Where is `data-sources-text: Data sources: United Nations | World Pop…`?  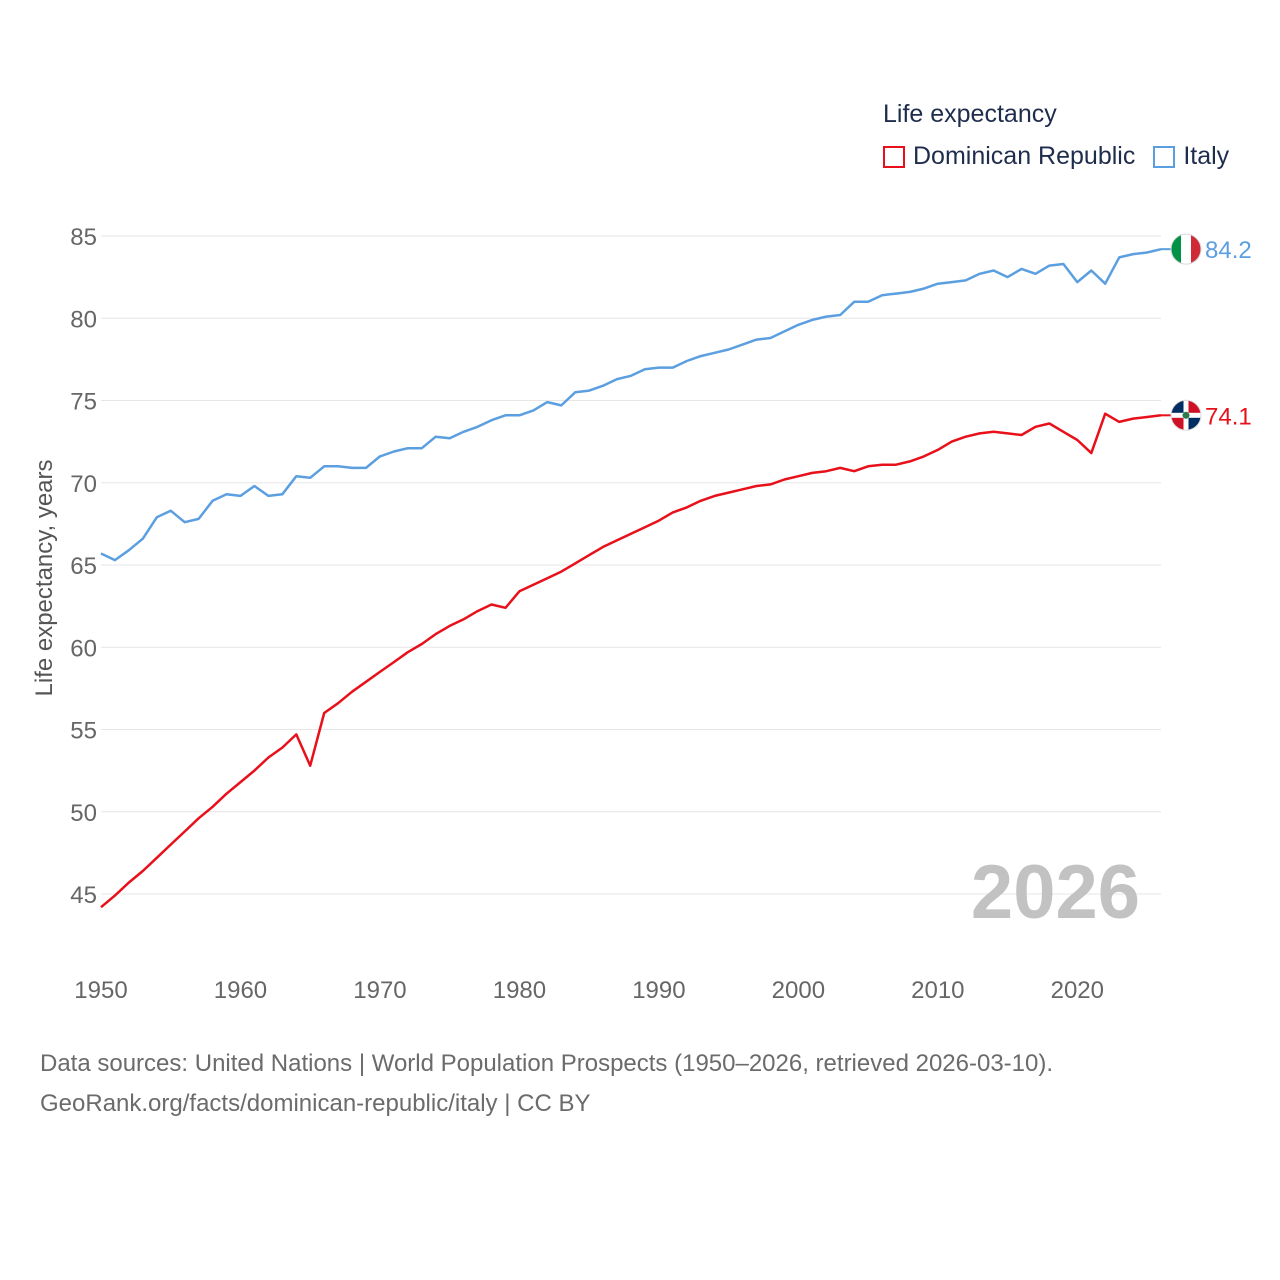 data-sources-text: Data sources: United Nations | World Pop… is located at coordinates (547, 1063).